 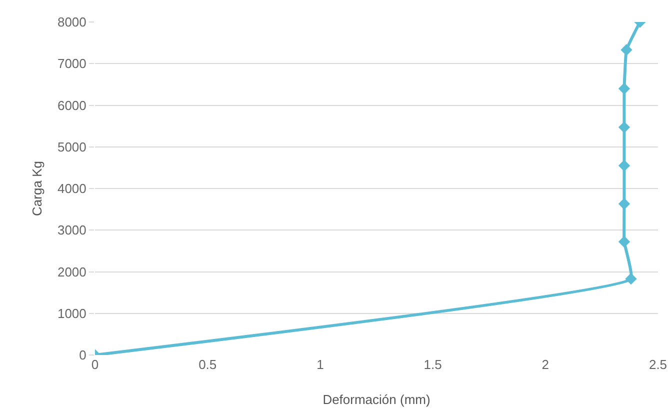 I want to click on y-tick-label: 7000, so click(x=71, y=64).